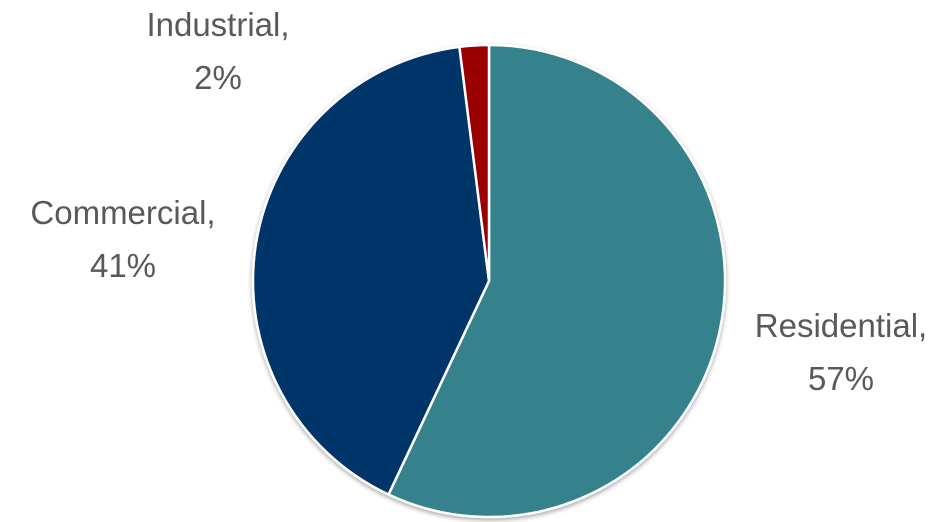 This screenshot has height=522, width=945. I want to click on data-label-commercial-category: Commercial,, so click(122, 212).